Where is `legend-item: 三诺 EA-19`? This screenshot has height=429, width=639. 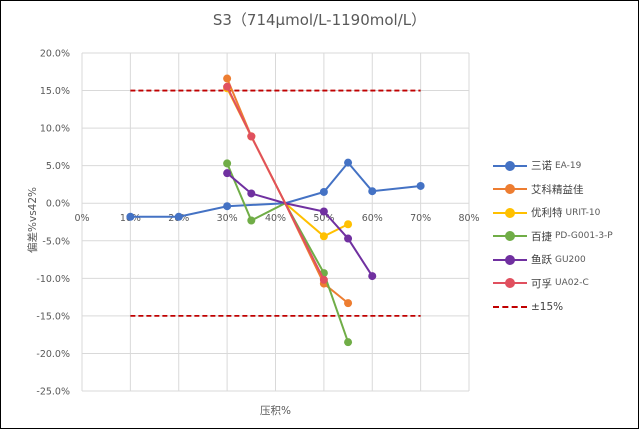
legend-item: 三诺 EA-19 is located at coordinates (565, 166).